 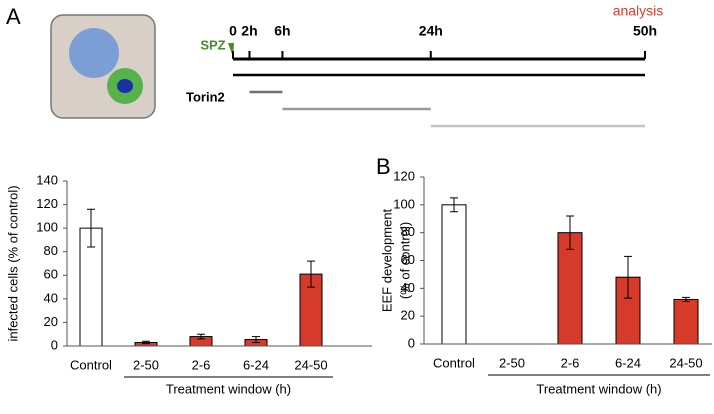 What do you see at coordinates (94, 53) in the screenshot?
I see `nucleus` at bounding box center [94, 53].